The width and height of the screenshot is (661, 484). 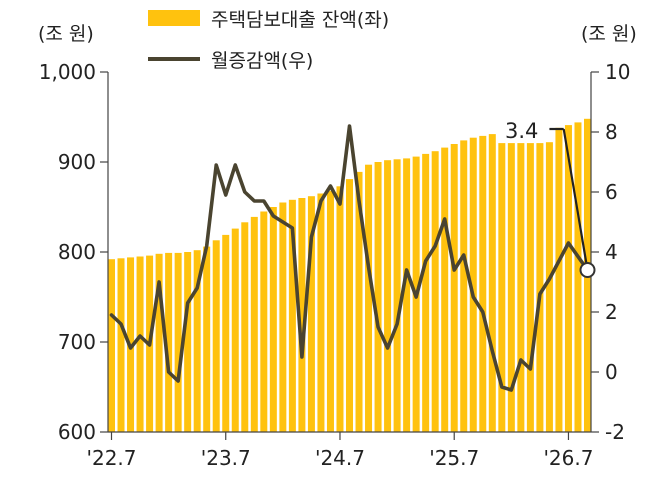 What do you see at coordinates (268, 40) in the screenshot?
I see `legend: 주택담보대출 잔액(좌) 월증감액(우)` at bounding box center [268, 40].